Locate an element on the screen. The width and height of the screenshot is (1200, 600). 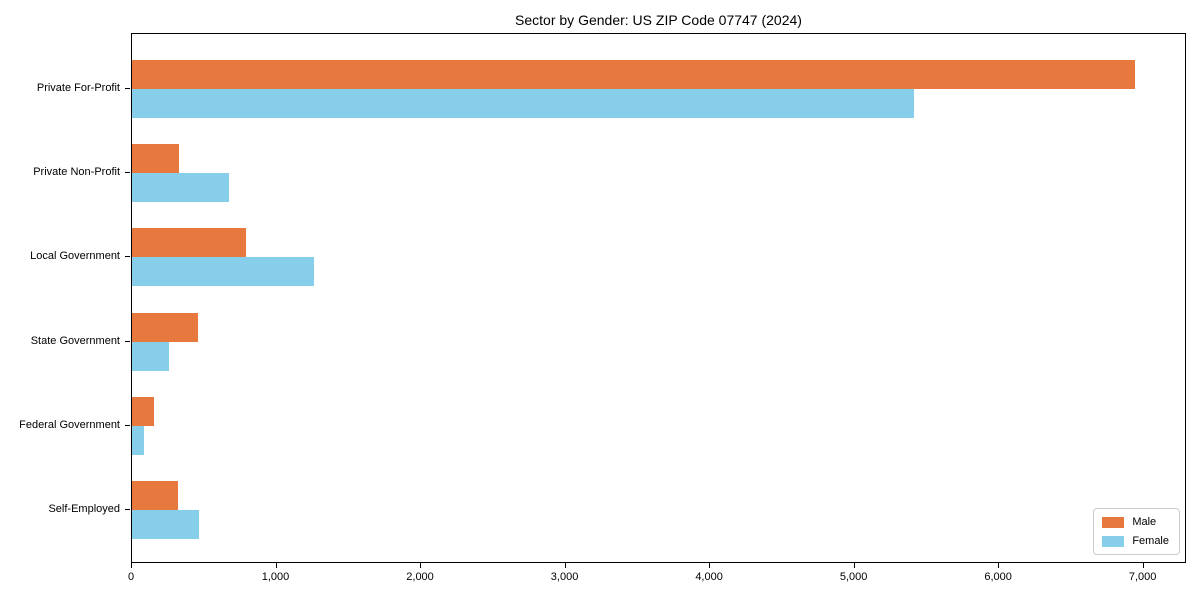
legend: Male Female is located at coordinates (1136, 531).